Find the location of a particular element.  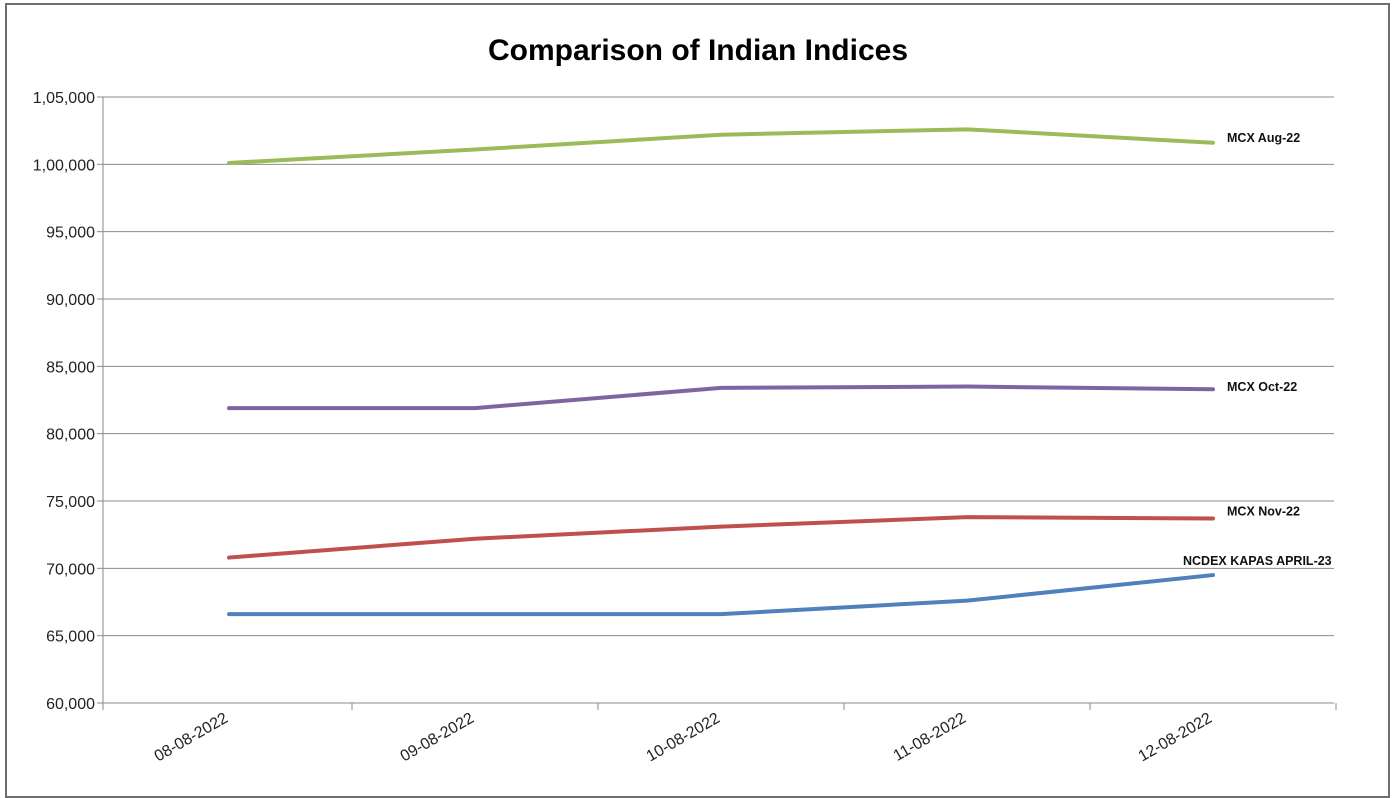

series-label: MCX Oct-22 is located at coordinates (1262, 387).